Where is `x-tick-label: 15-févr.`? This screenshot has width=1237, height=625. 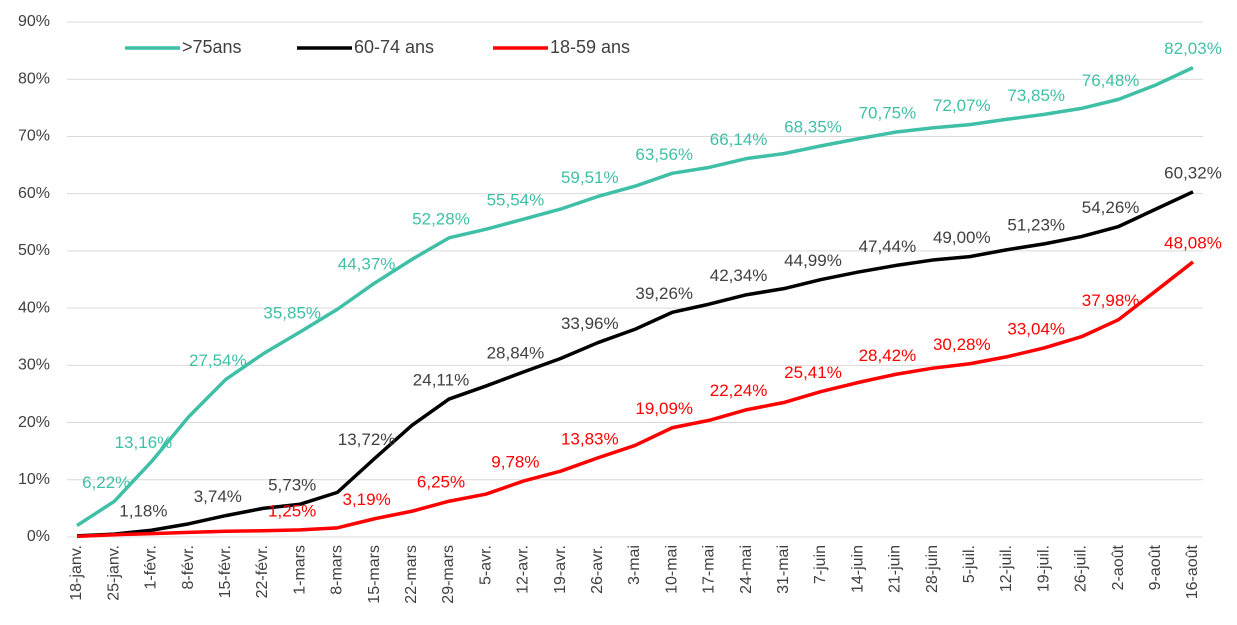
x-tick-label: 15-févr. is located at coordinates (225, 571).